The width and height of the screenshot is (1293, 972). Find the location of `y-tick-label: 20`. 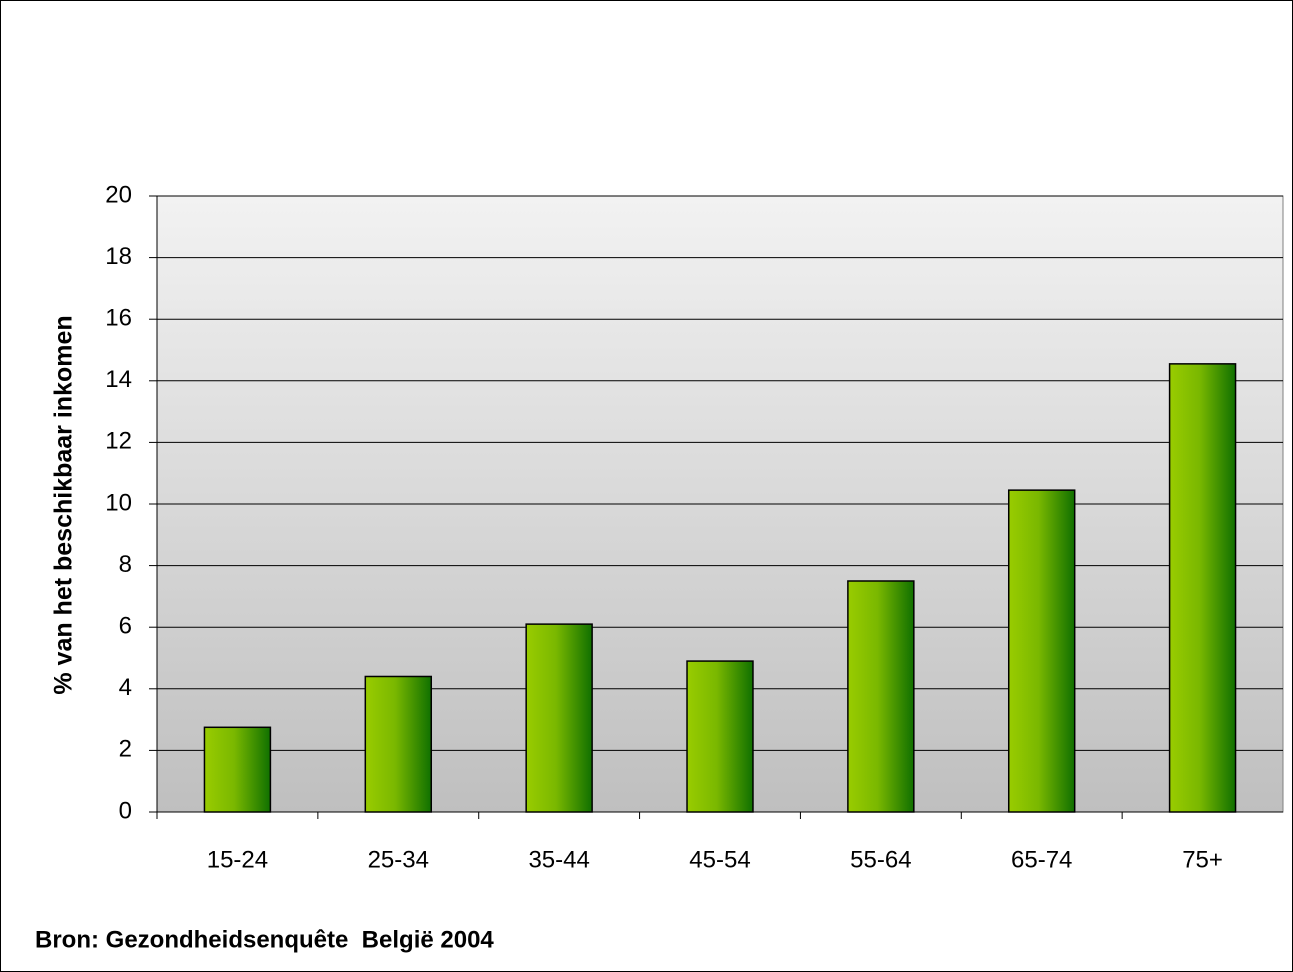

y-tick-label: 20 is located at coordinates (118, 194).